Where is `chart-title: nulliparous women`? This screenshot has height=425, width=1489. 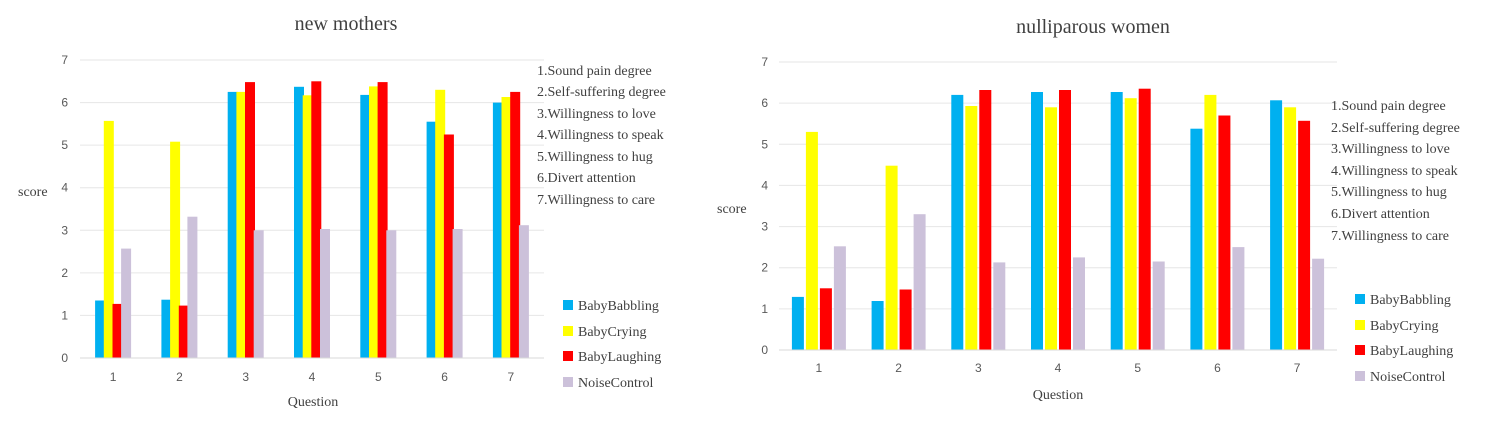
chart-title: nulliparous women is located at coordinates (1093, 27).